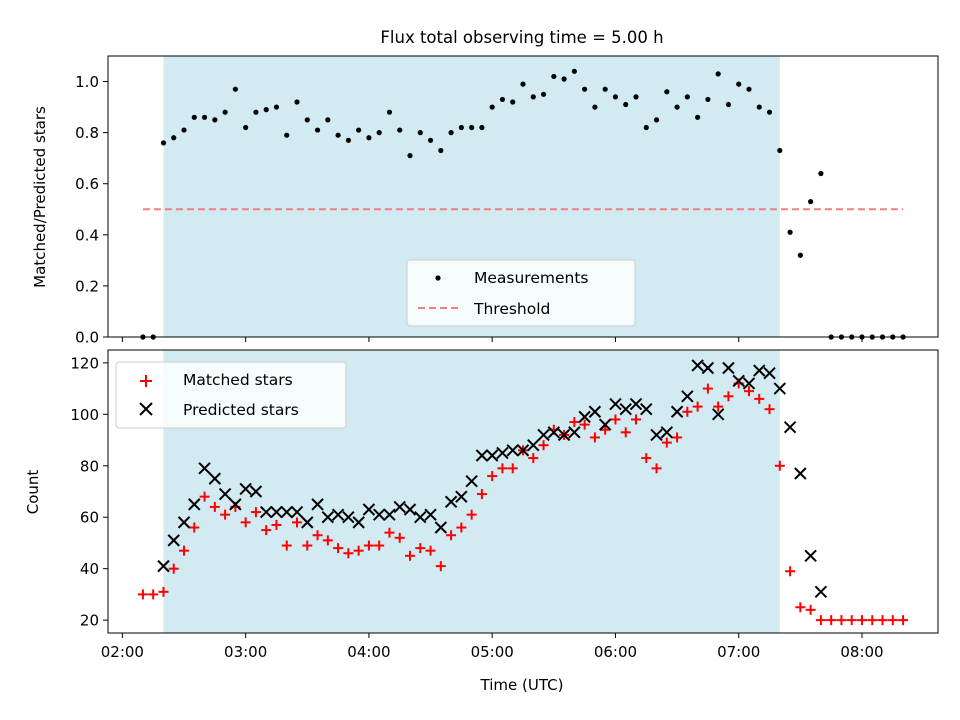 The width and height of the screenshot is (960, 720). What do you see at coordinates (87, 286) in the screenshot?
I see `top-y-tick-label: 0.2` at bounding box center [87, 286].